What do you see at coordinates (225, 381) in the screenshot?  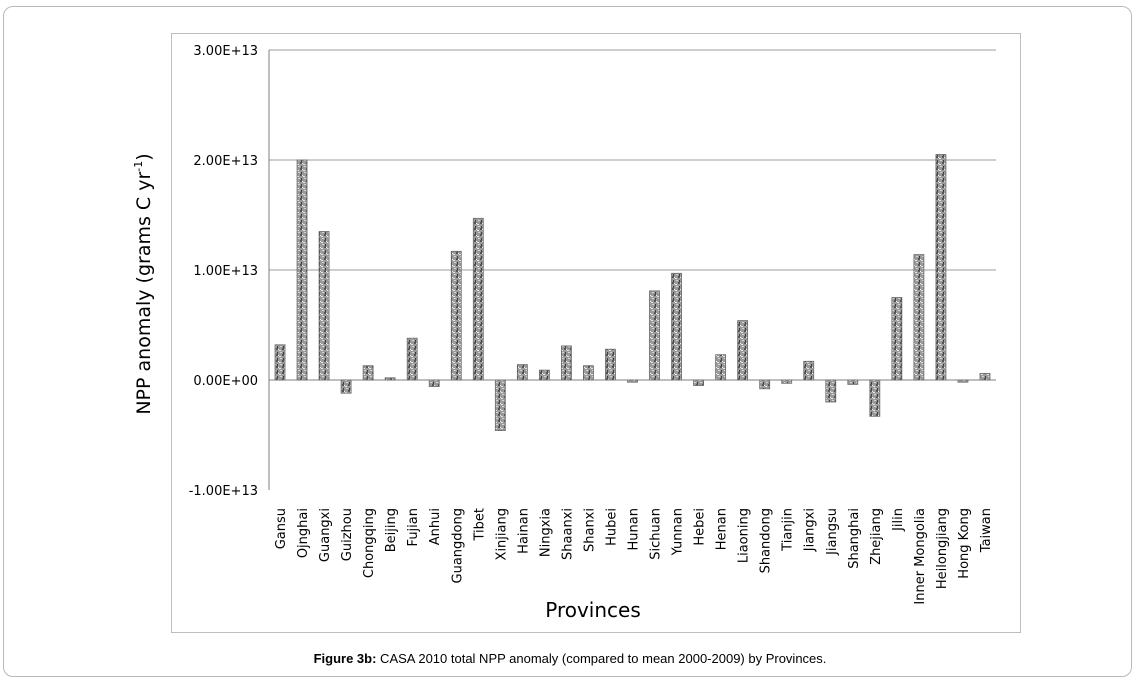 I see `y-tick-label: 0.00E+00` at bounding box center [225, 381].